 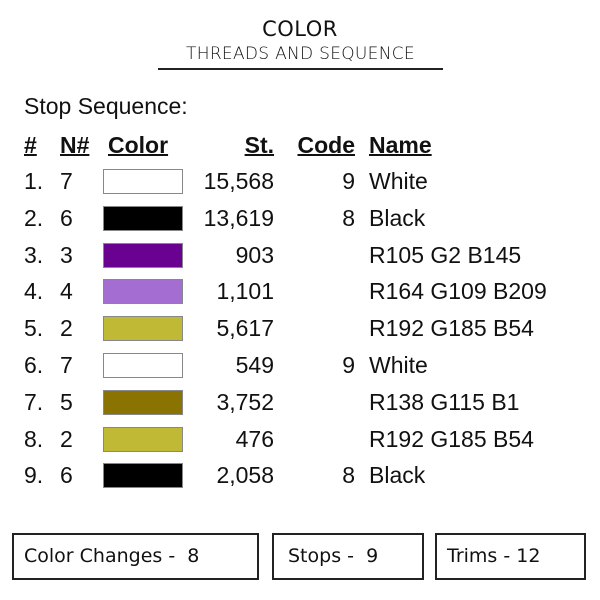 What do you see at coordinates (66, 401) in the screenshot?
I see `row-needle: 5` at bounding box center [66, 401].